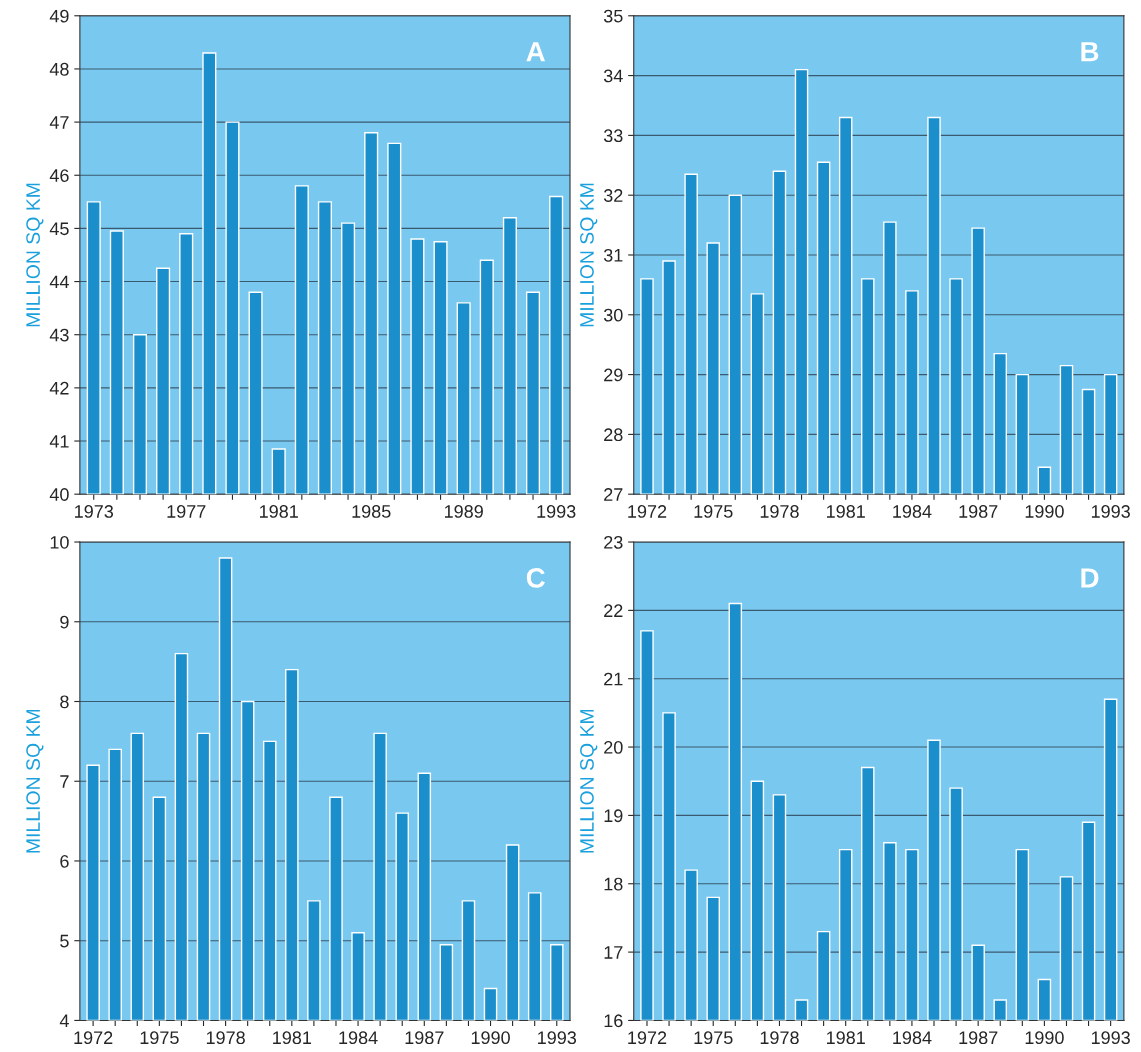 This screenshot has width=1141, height=1052. Describe the element at coordinates (59, 494) in the screenshot. I see `y-tick-label: 40` at that location.